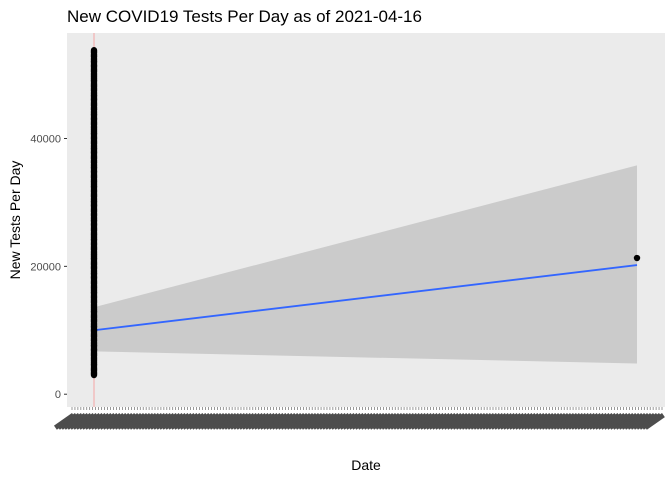 This screenshot has height=480, width=672. What do you see at coordinates (58, 395) in the screenshot?
I see `y-tick-label: 0` at bounding box center [58, 395].